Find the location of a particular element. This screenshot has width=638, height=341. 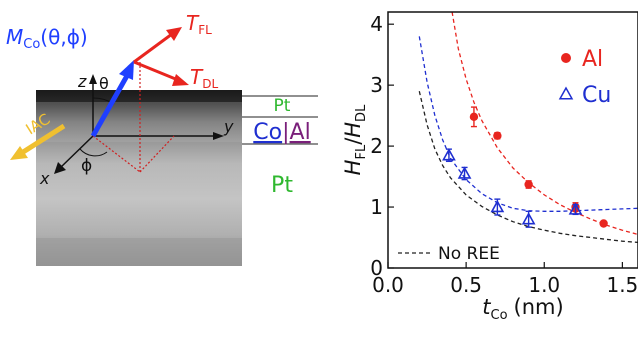

axis-x-arrow is located at coordinates (60, 168).